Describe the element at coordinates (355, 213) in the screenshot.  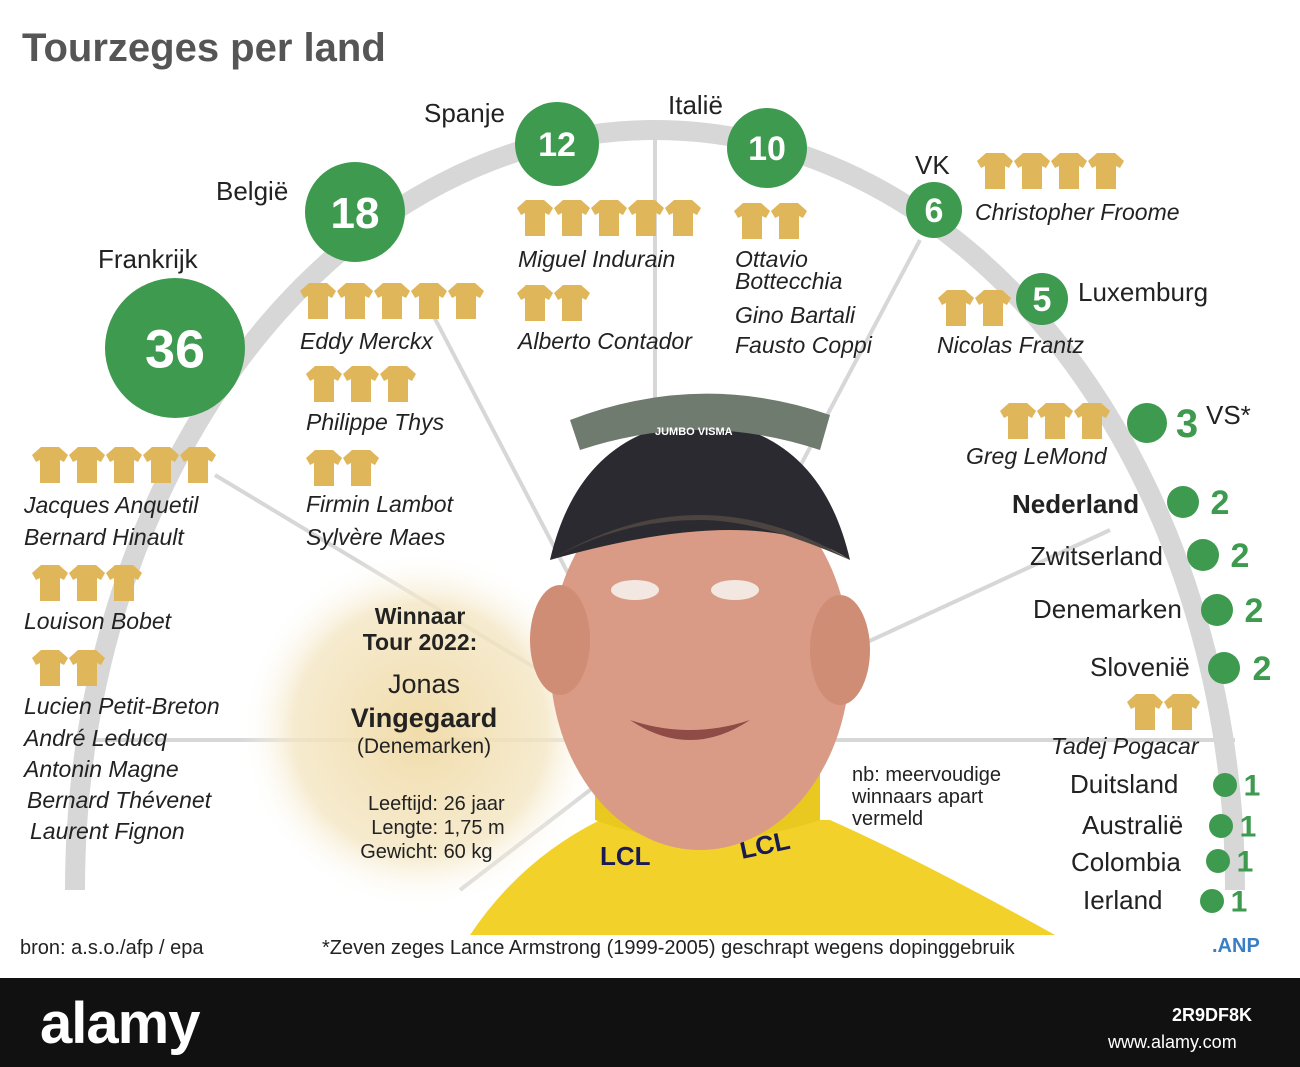
I see `bubble-value: 18` at that location.